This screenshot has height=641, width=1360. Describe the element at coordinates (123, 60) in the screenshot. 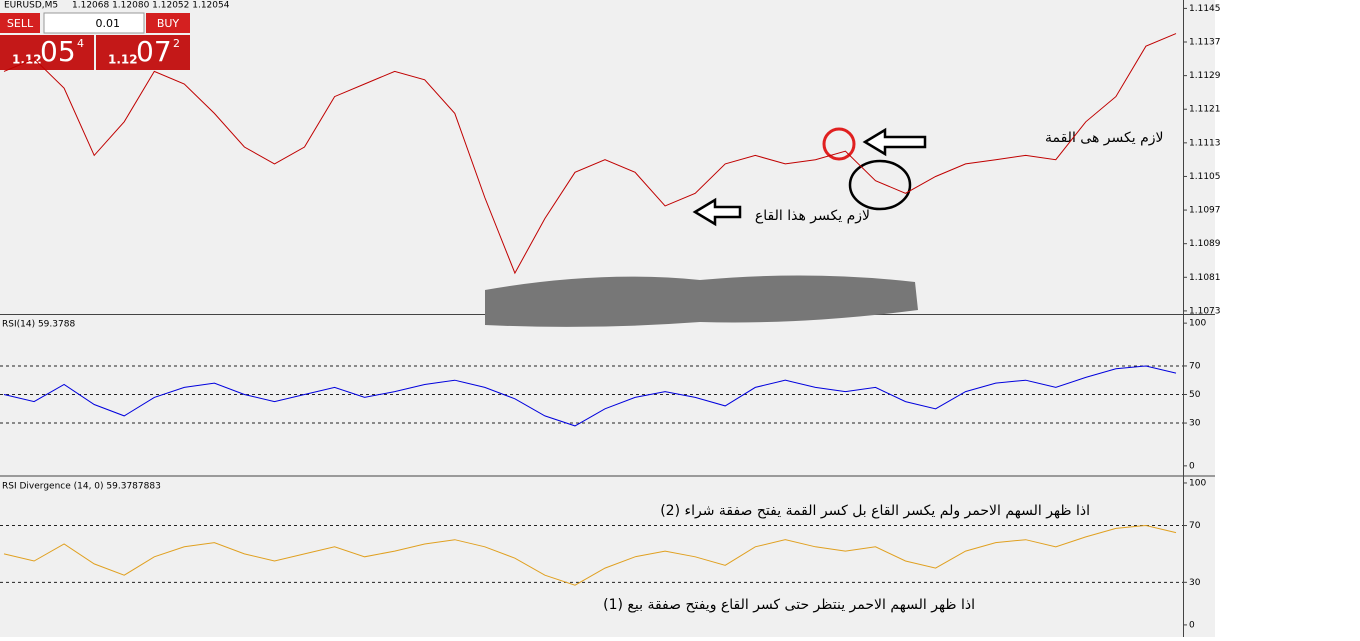

I see `buy-prefix: 1.12` at that location.